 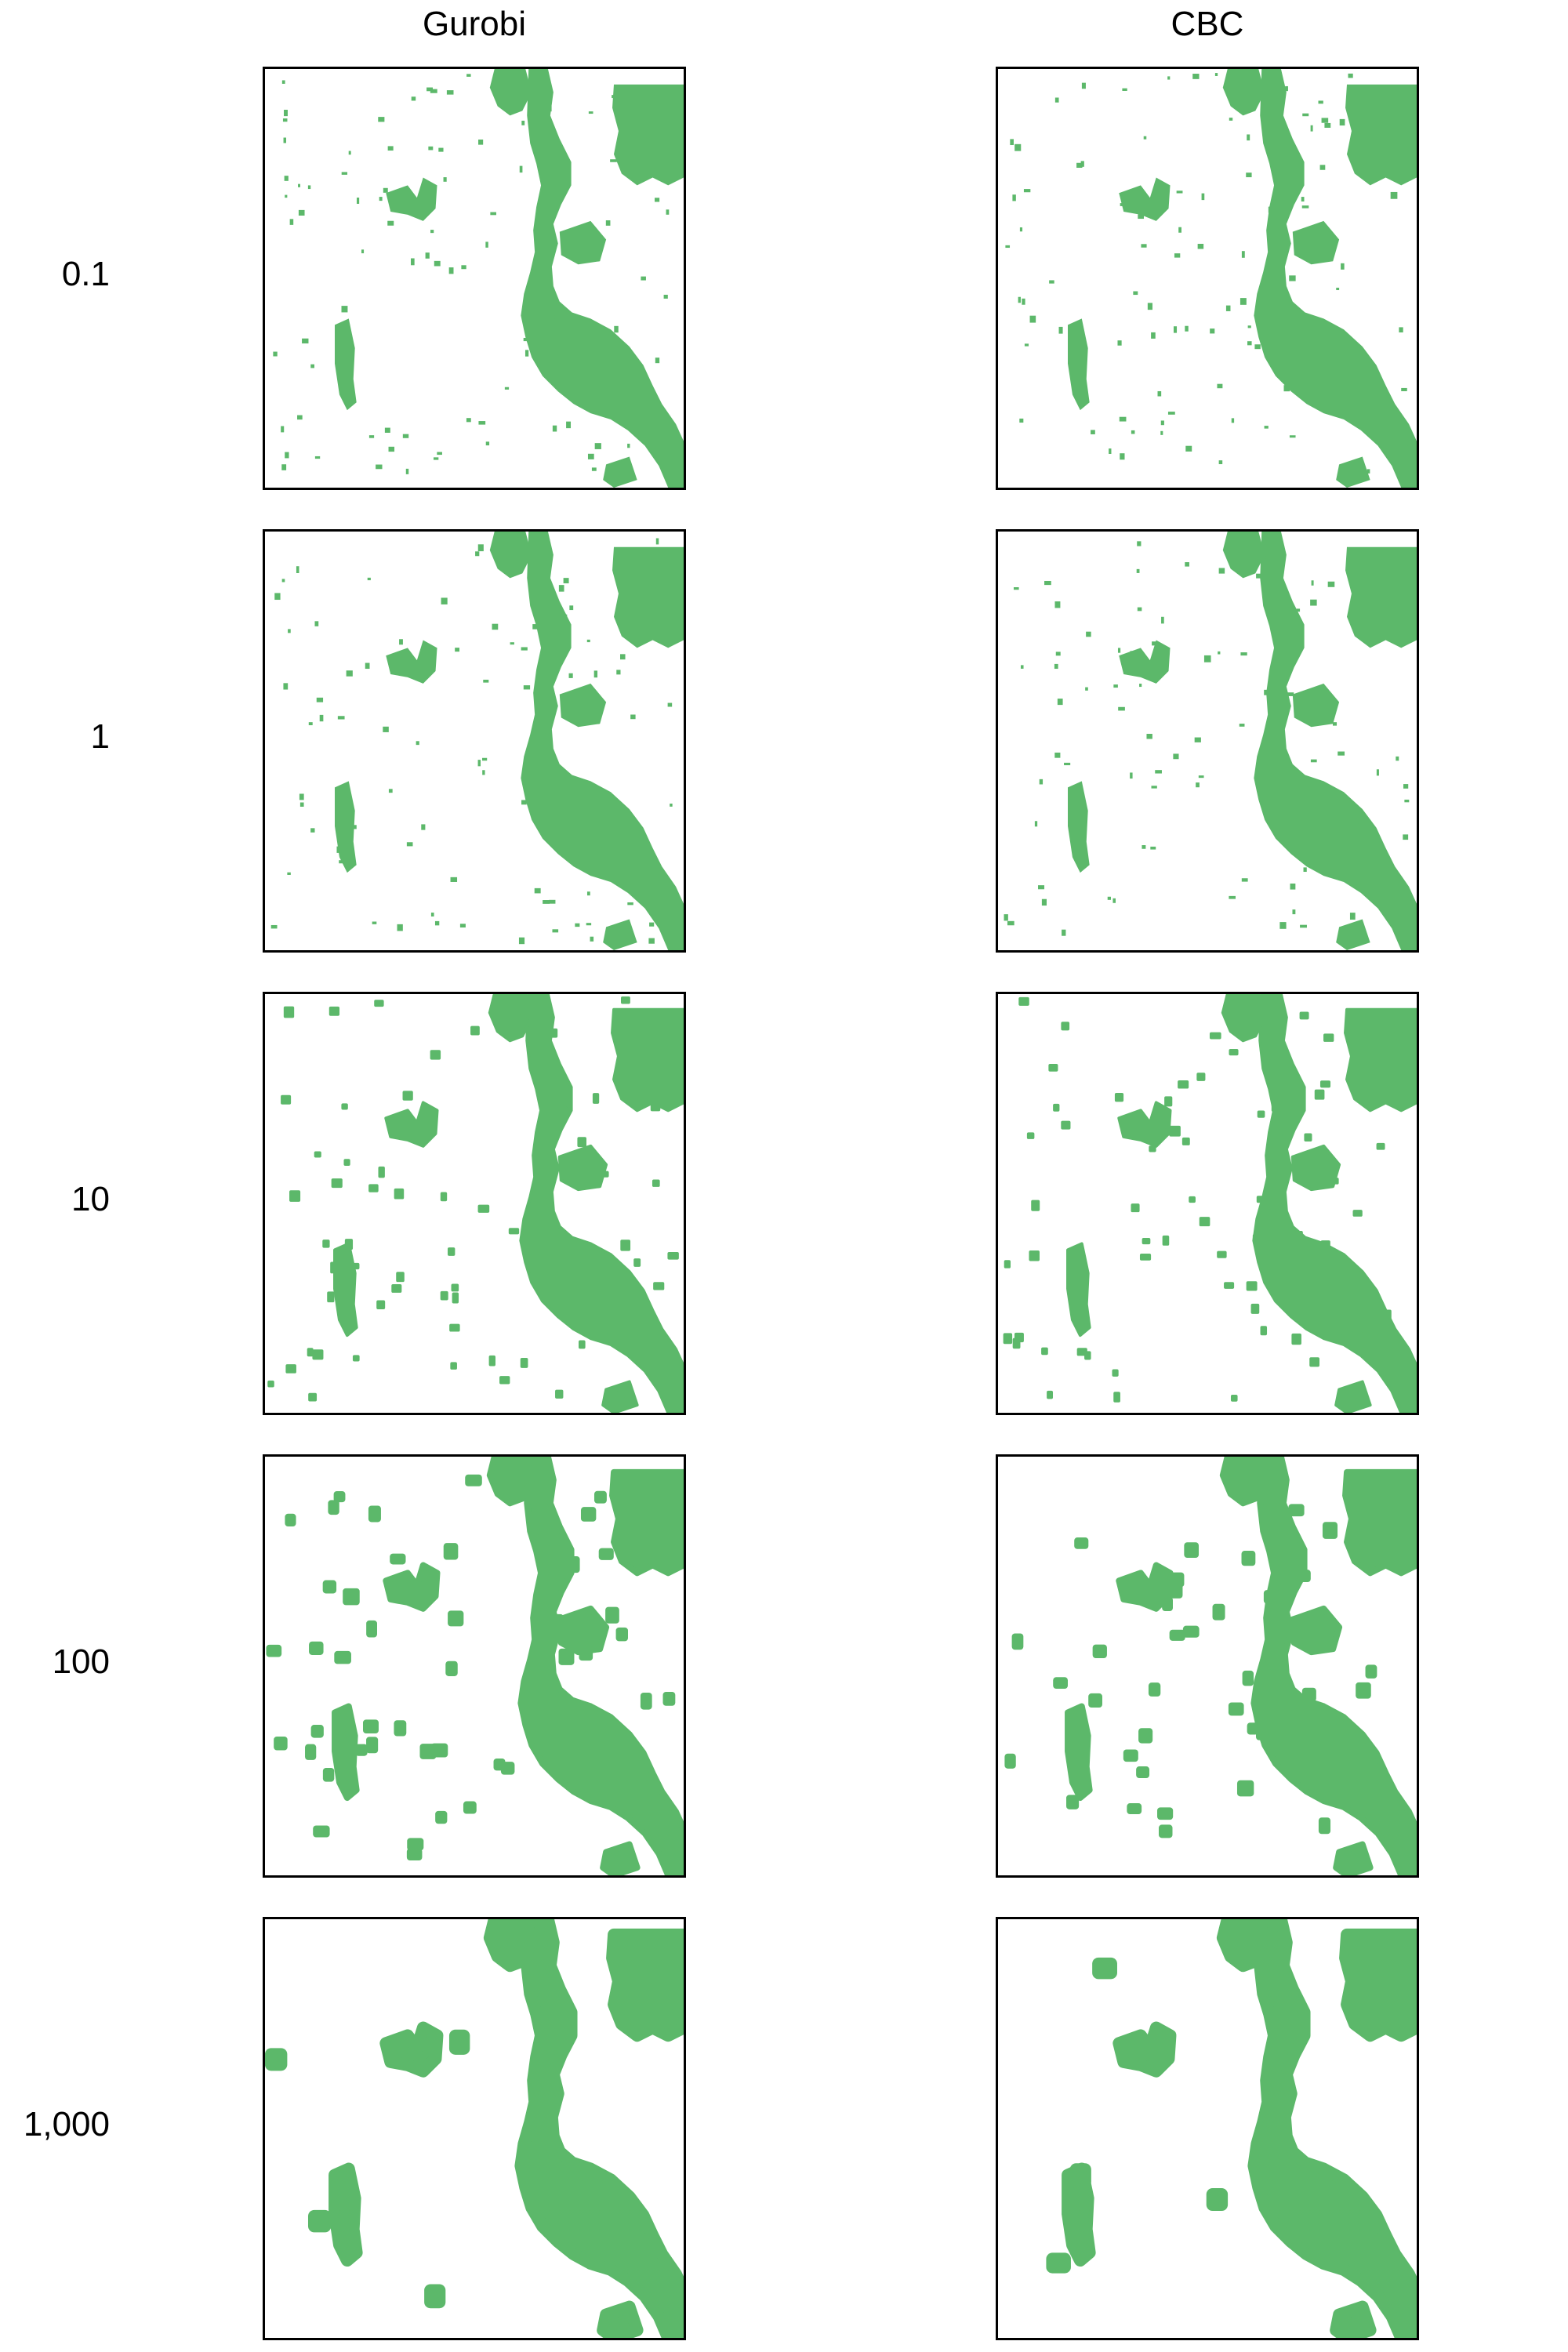 I want to click on north-area, so click(x=511, y=92).